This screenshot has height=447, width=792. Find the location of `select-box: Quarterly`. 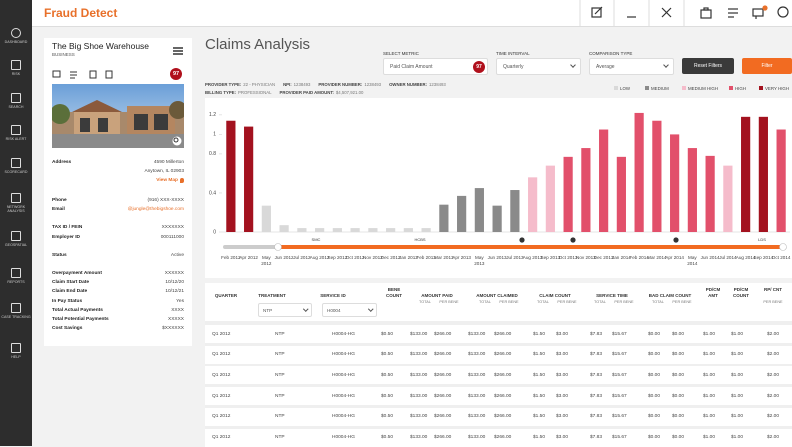

select-box: Quarterly is located at coordinates (538, 66).